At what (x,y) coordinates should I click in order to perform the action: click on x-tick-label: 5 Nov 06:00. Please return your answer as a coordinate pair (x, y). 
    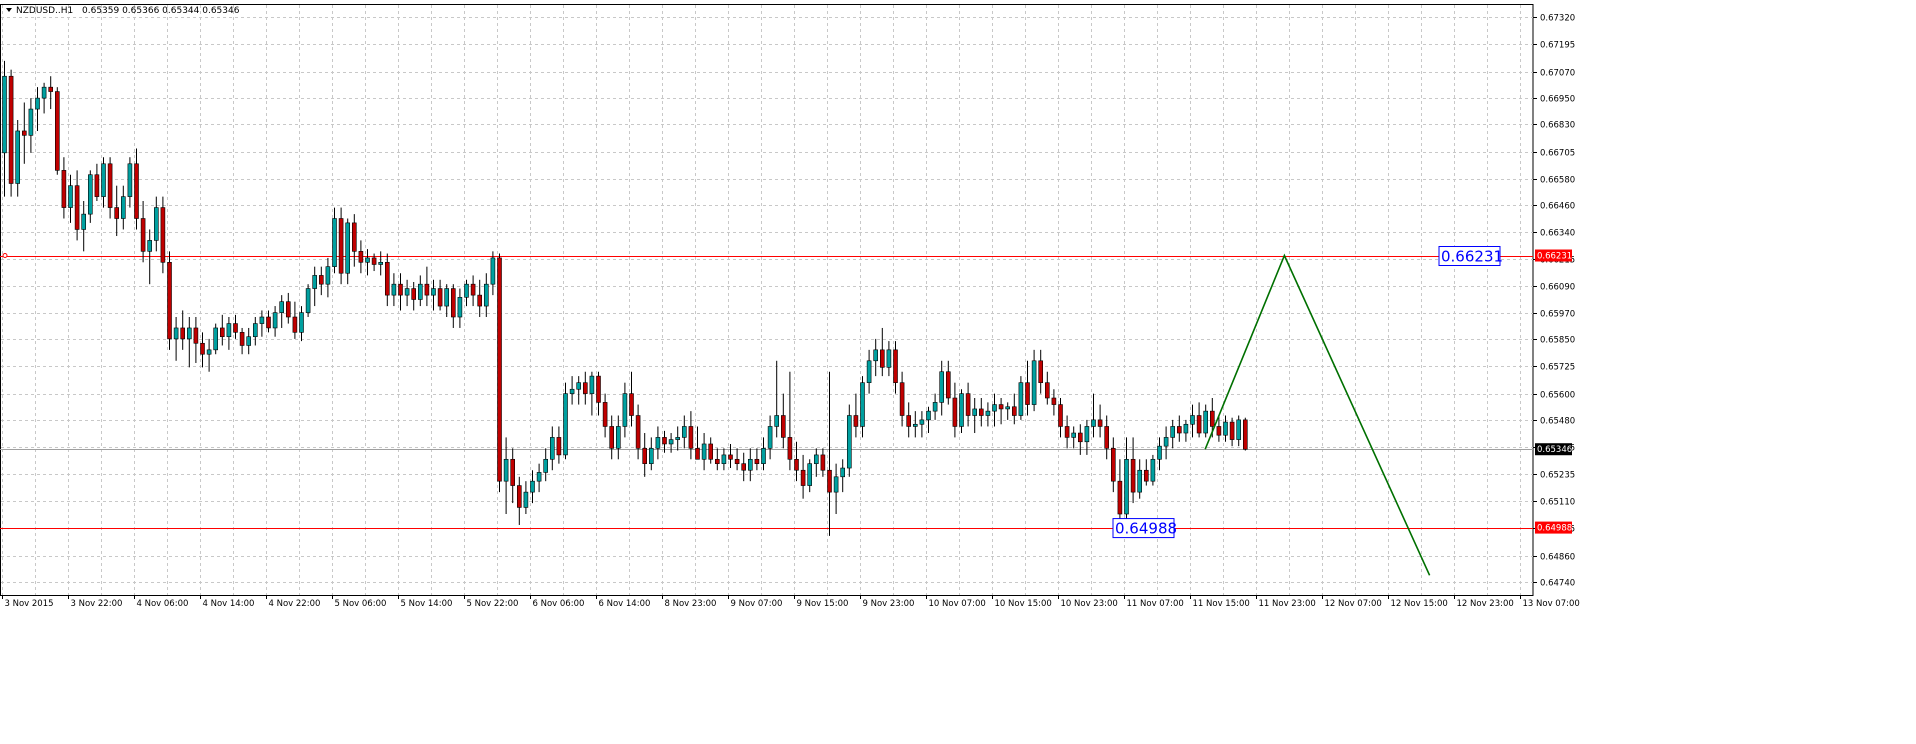
    Looking at the image, I should click on (361, 604).